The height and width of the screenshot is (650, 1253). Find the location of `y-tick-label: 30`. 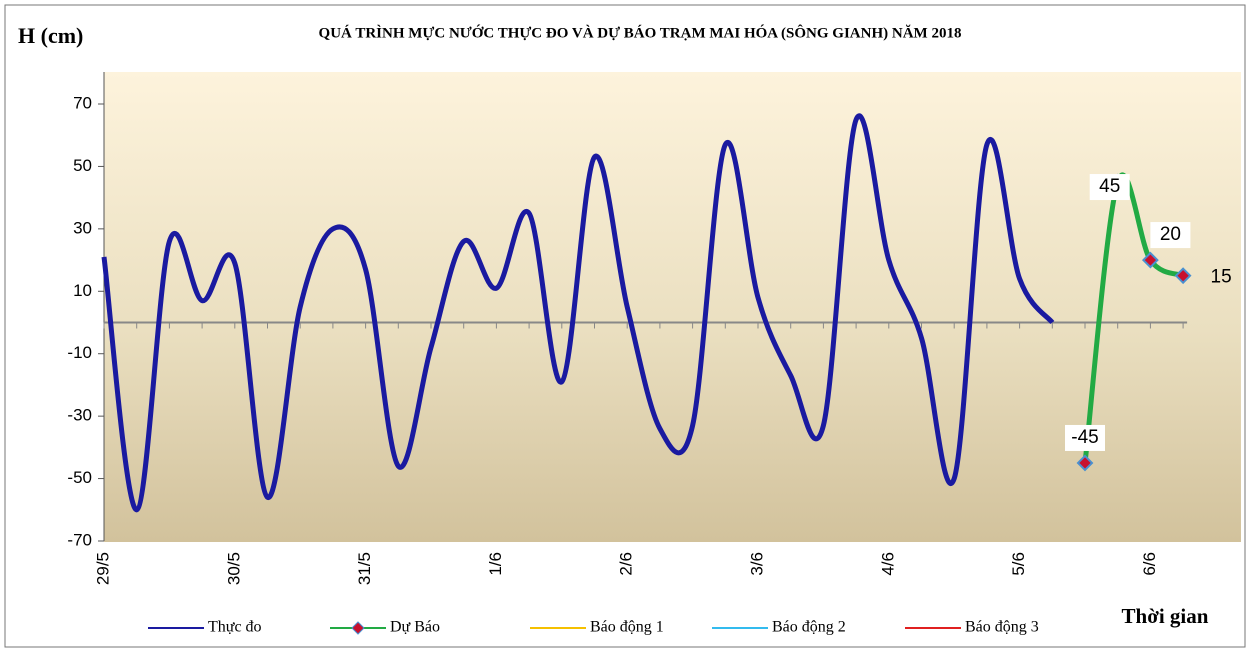

y-tick-label: 30 is located at coordinates (82, 227).